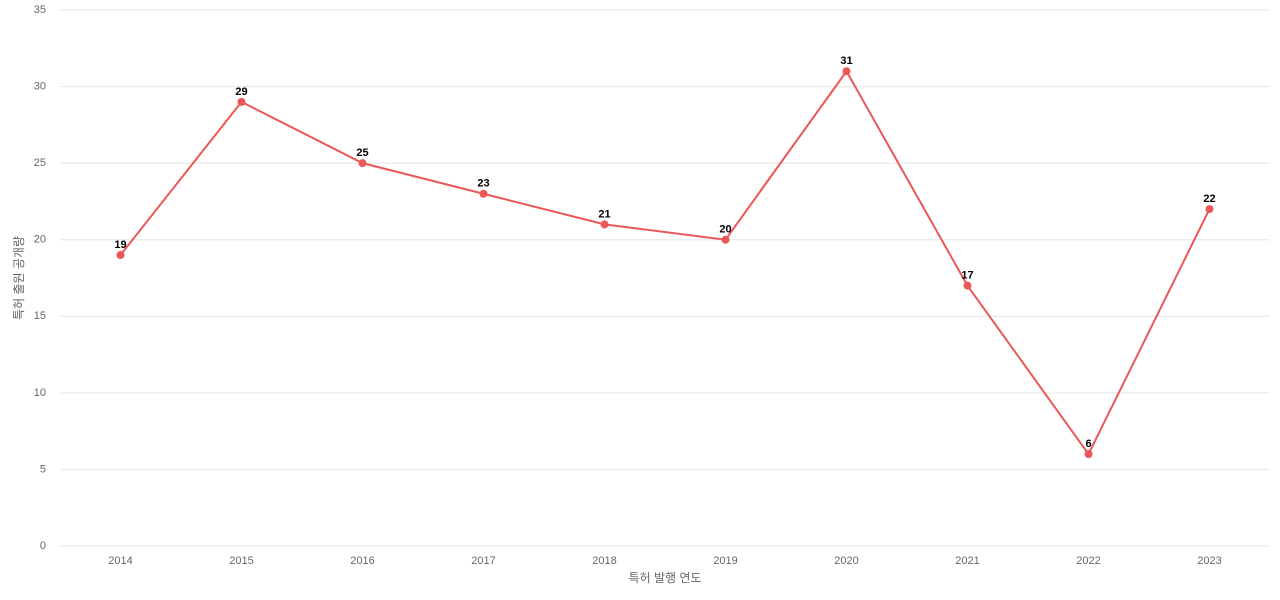 The image size is (1280, 600). Describe the element at coordinates (604, 214) in the screenshot. I see `data-label: 21` at that location.